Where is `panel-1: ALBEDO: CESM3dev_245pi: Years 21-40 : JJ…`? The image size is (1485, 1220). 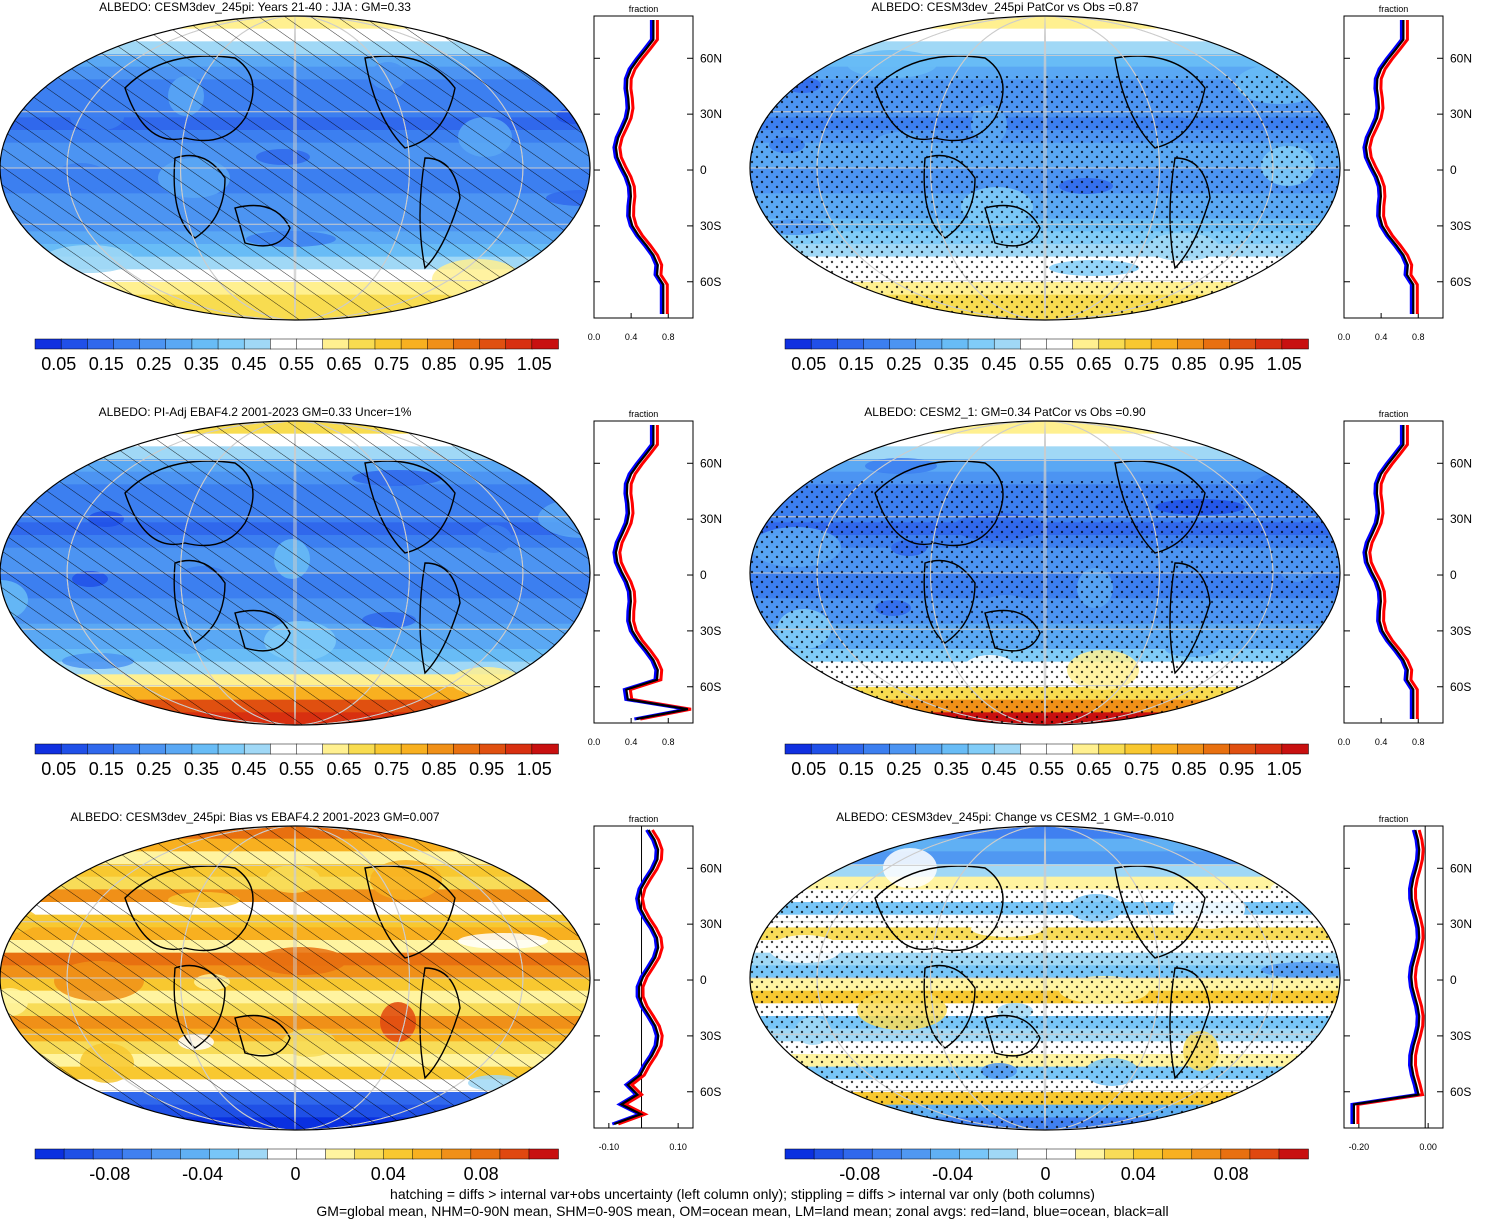
panel-1: ALBEDO: CESM3dev_245pi: Years 21-40 : JJ… is located at coordinates (361, 187).